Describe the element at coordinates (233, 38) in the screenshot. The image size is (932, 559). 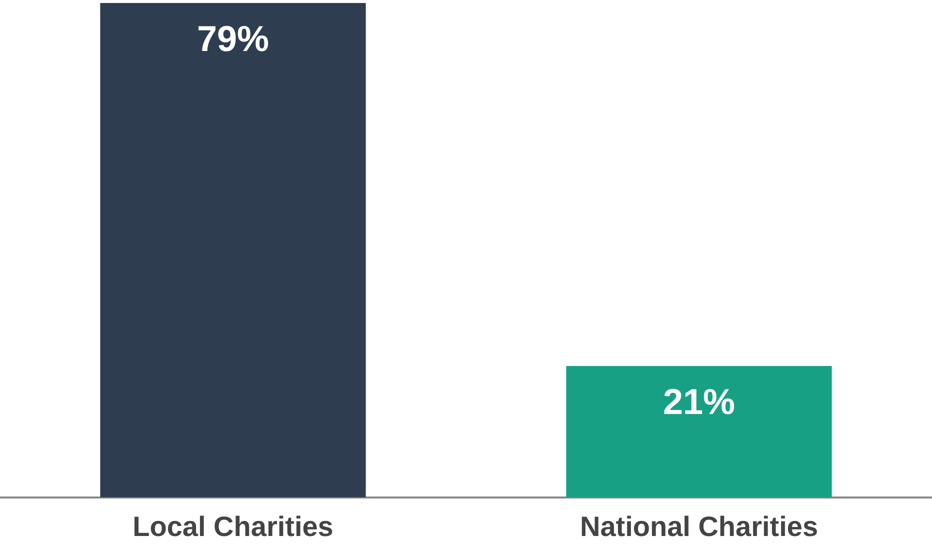
I see `data-label: 79%` at that location.